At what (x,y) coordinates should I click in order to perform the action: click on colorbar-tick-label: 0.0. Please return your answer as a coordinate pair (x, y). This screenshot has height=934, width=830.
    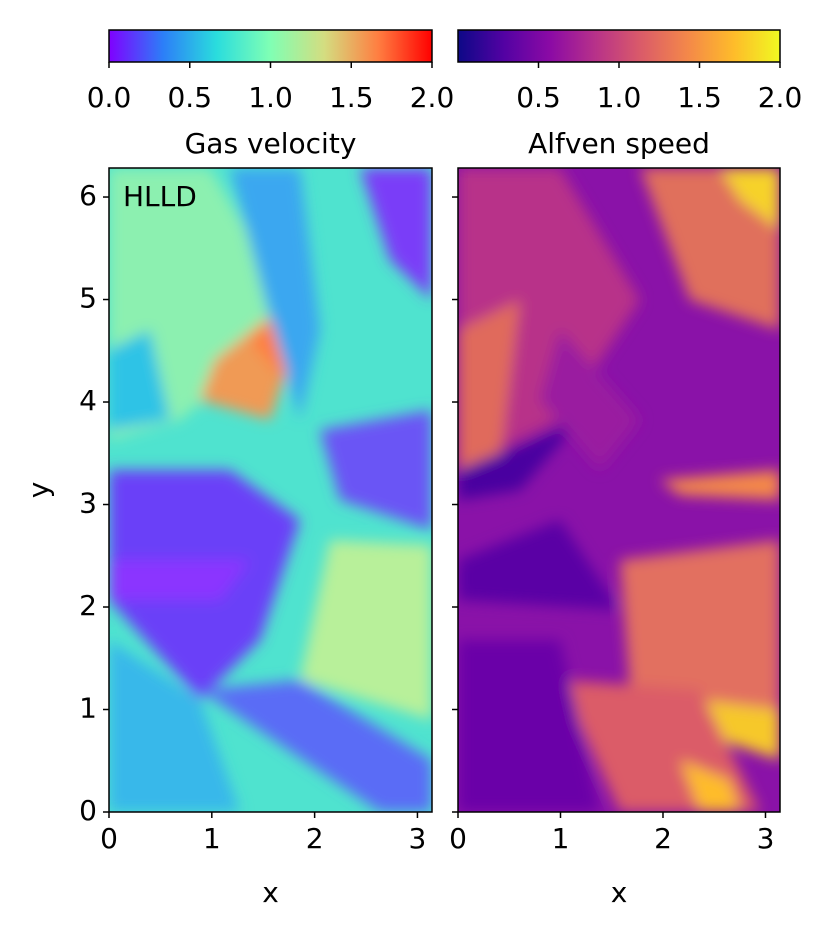
    Looking at the image, I should click on (109, 97).